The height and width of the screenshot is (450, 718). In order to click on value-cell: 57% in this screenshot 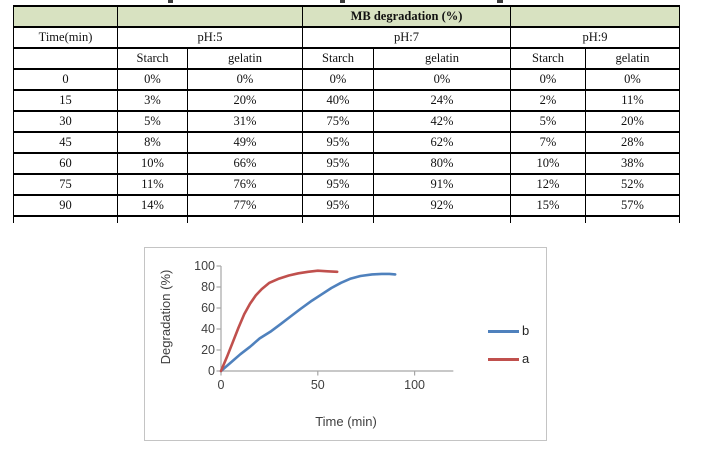, I will do `click(632, 205)`.